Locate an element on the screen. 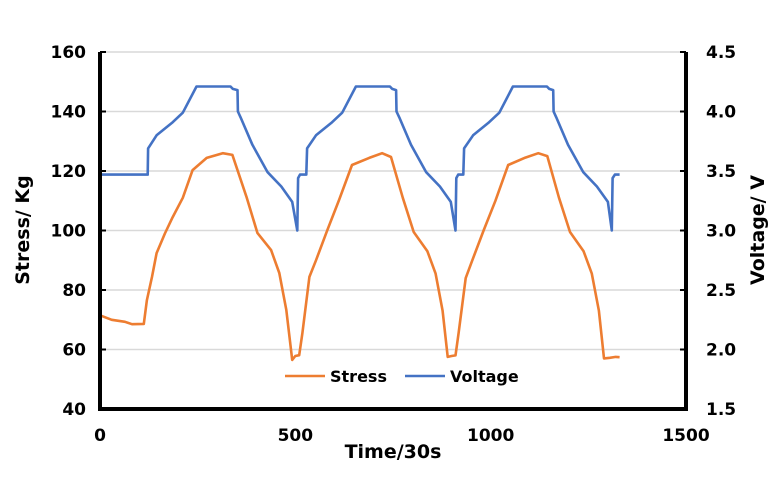  y-tick-label: 160 is located at coordinates (69, 53).